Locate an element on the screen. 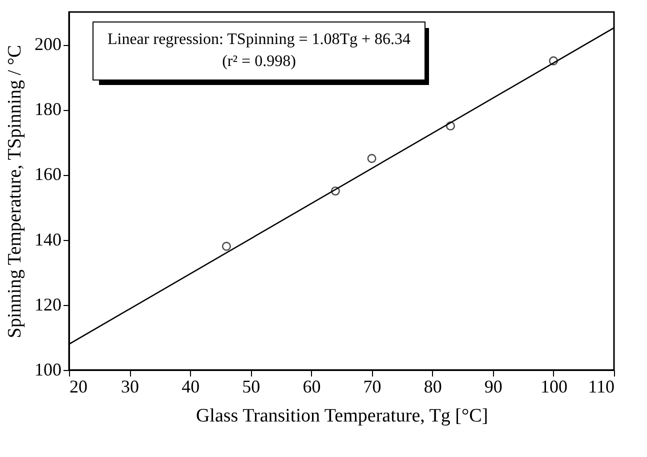  y-tick-label: 100 is located at coordinates (48, 370).